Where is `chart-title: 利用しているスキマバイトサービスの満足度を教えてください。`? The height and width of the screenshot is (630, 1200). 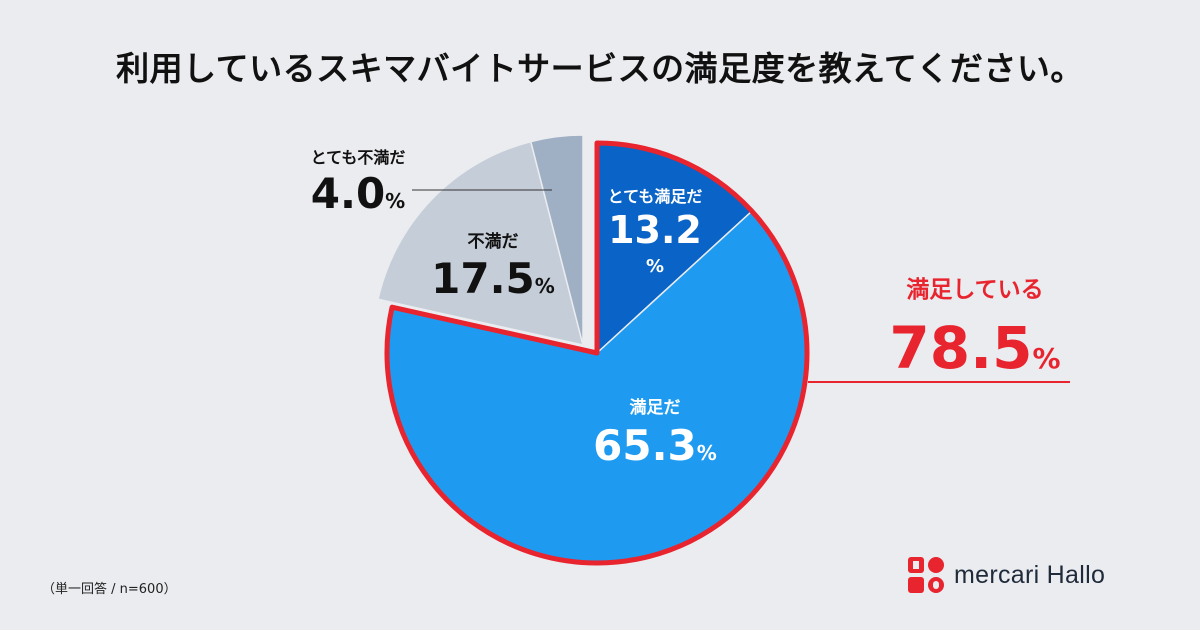 chart-title: 利用しているスキマバイトサービスの満足度を教えてください。 is located at coordinates (600, 68).